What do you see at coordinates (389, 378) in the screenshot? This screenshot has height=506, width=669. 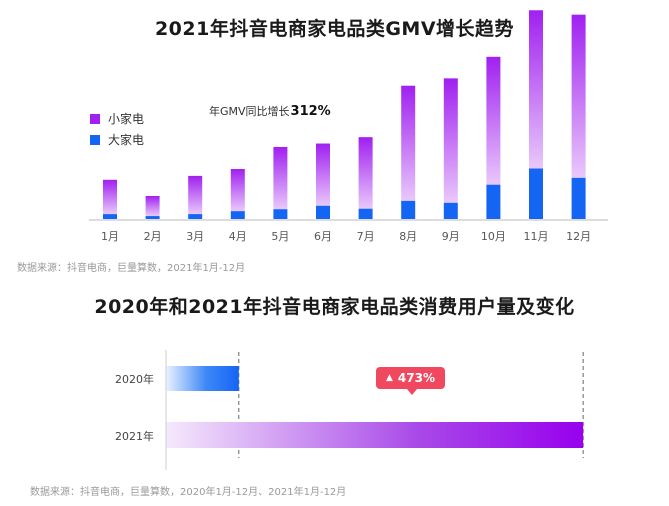 I see `up-triangle-icon: ▲` at bounding box center [389, 378].